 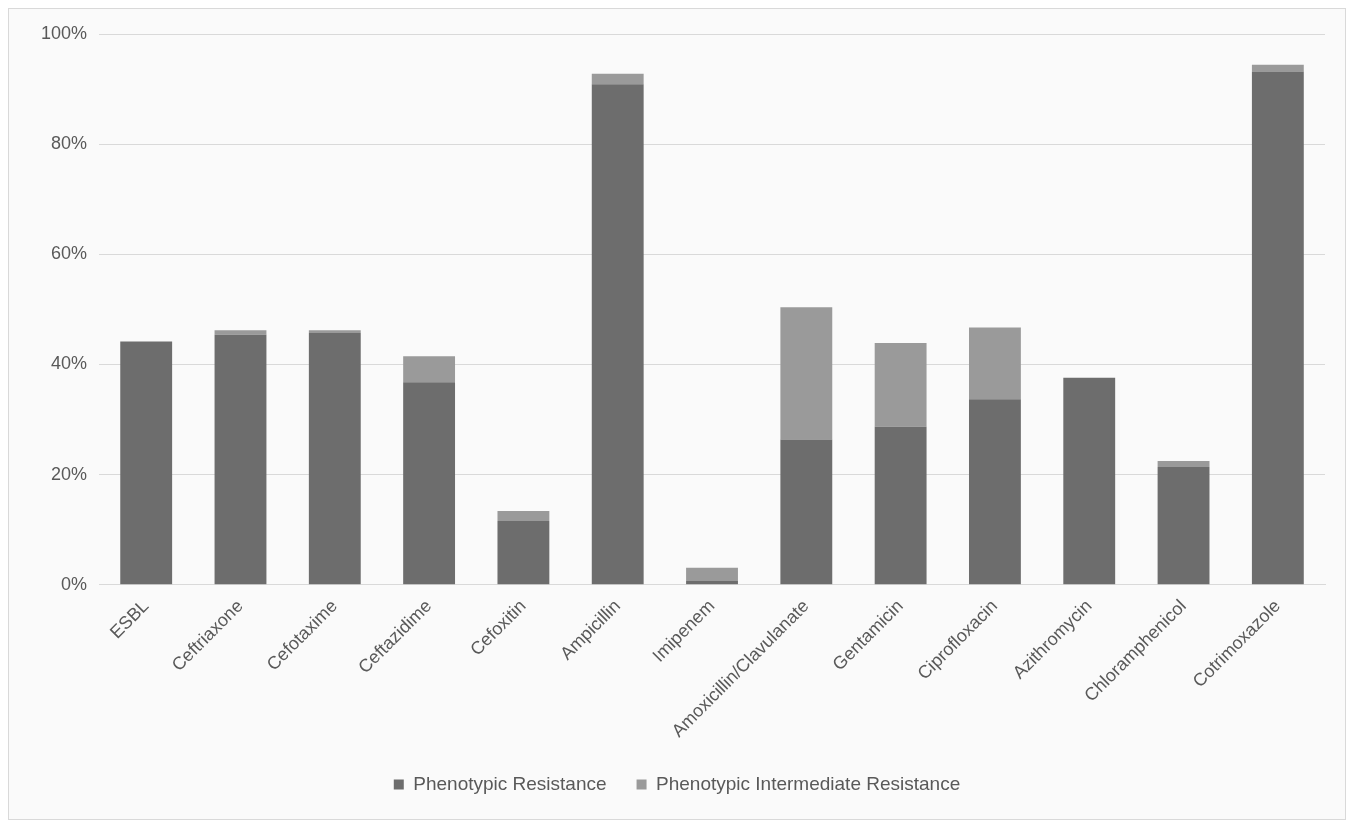 I want to click on y-tick-label: 80%, so click(x=69, y=143).